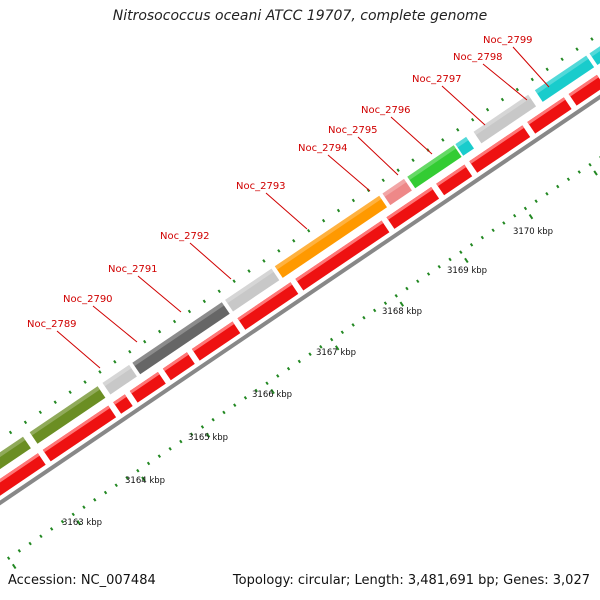 The height and width of the screenshot is (600, 600). I want to click on gene-label: Noc_2796, so click(386, 110).